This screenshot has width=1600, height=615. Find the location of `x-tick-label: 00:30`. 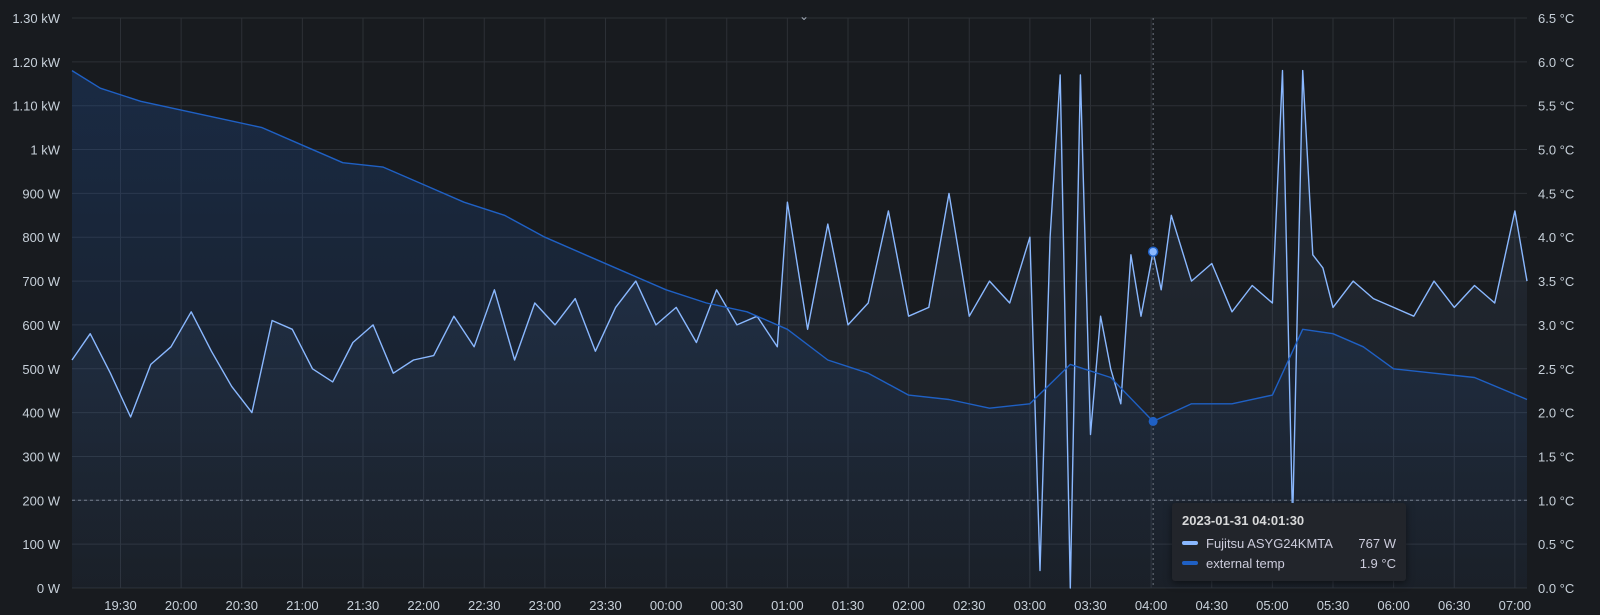

x-tick-label: 00:30 is located at coordinates (726, 605).